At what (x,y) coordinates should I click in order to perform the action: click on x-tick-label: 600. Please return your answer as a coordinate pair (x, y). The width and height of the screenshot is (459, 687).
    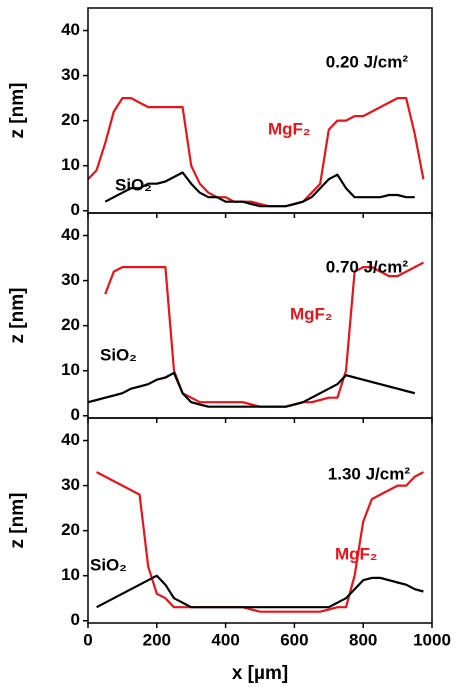
    Looking at the image, I should click on (294, 639).